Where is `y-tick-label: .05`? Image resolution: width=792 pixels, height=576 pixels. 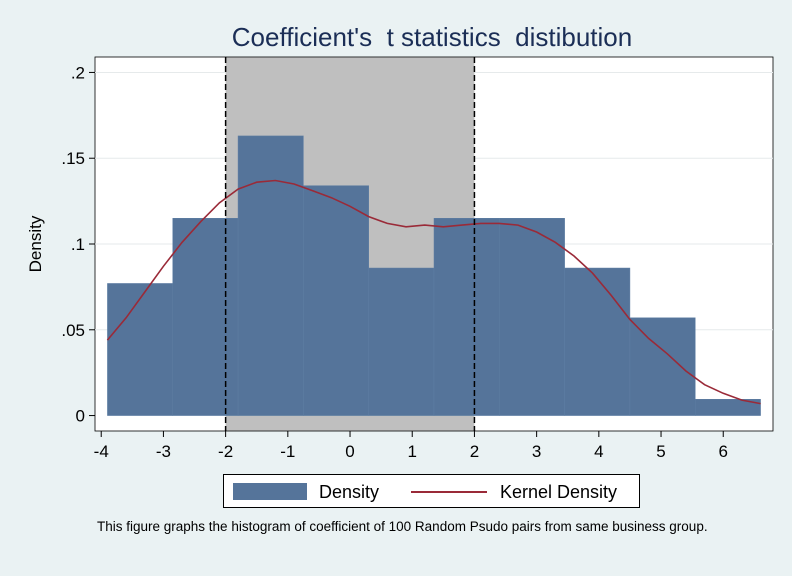 y-tick-label: .05 is located at coordinates (73, 330).